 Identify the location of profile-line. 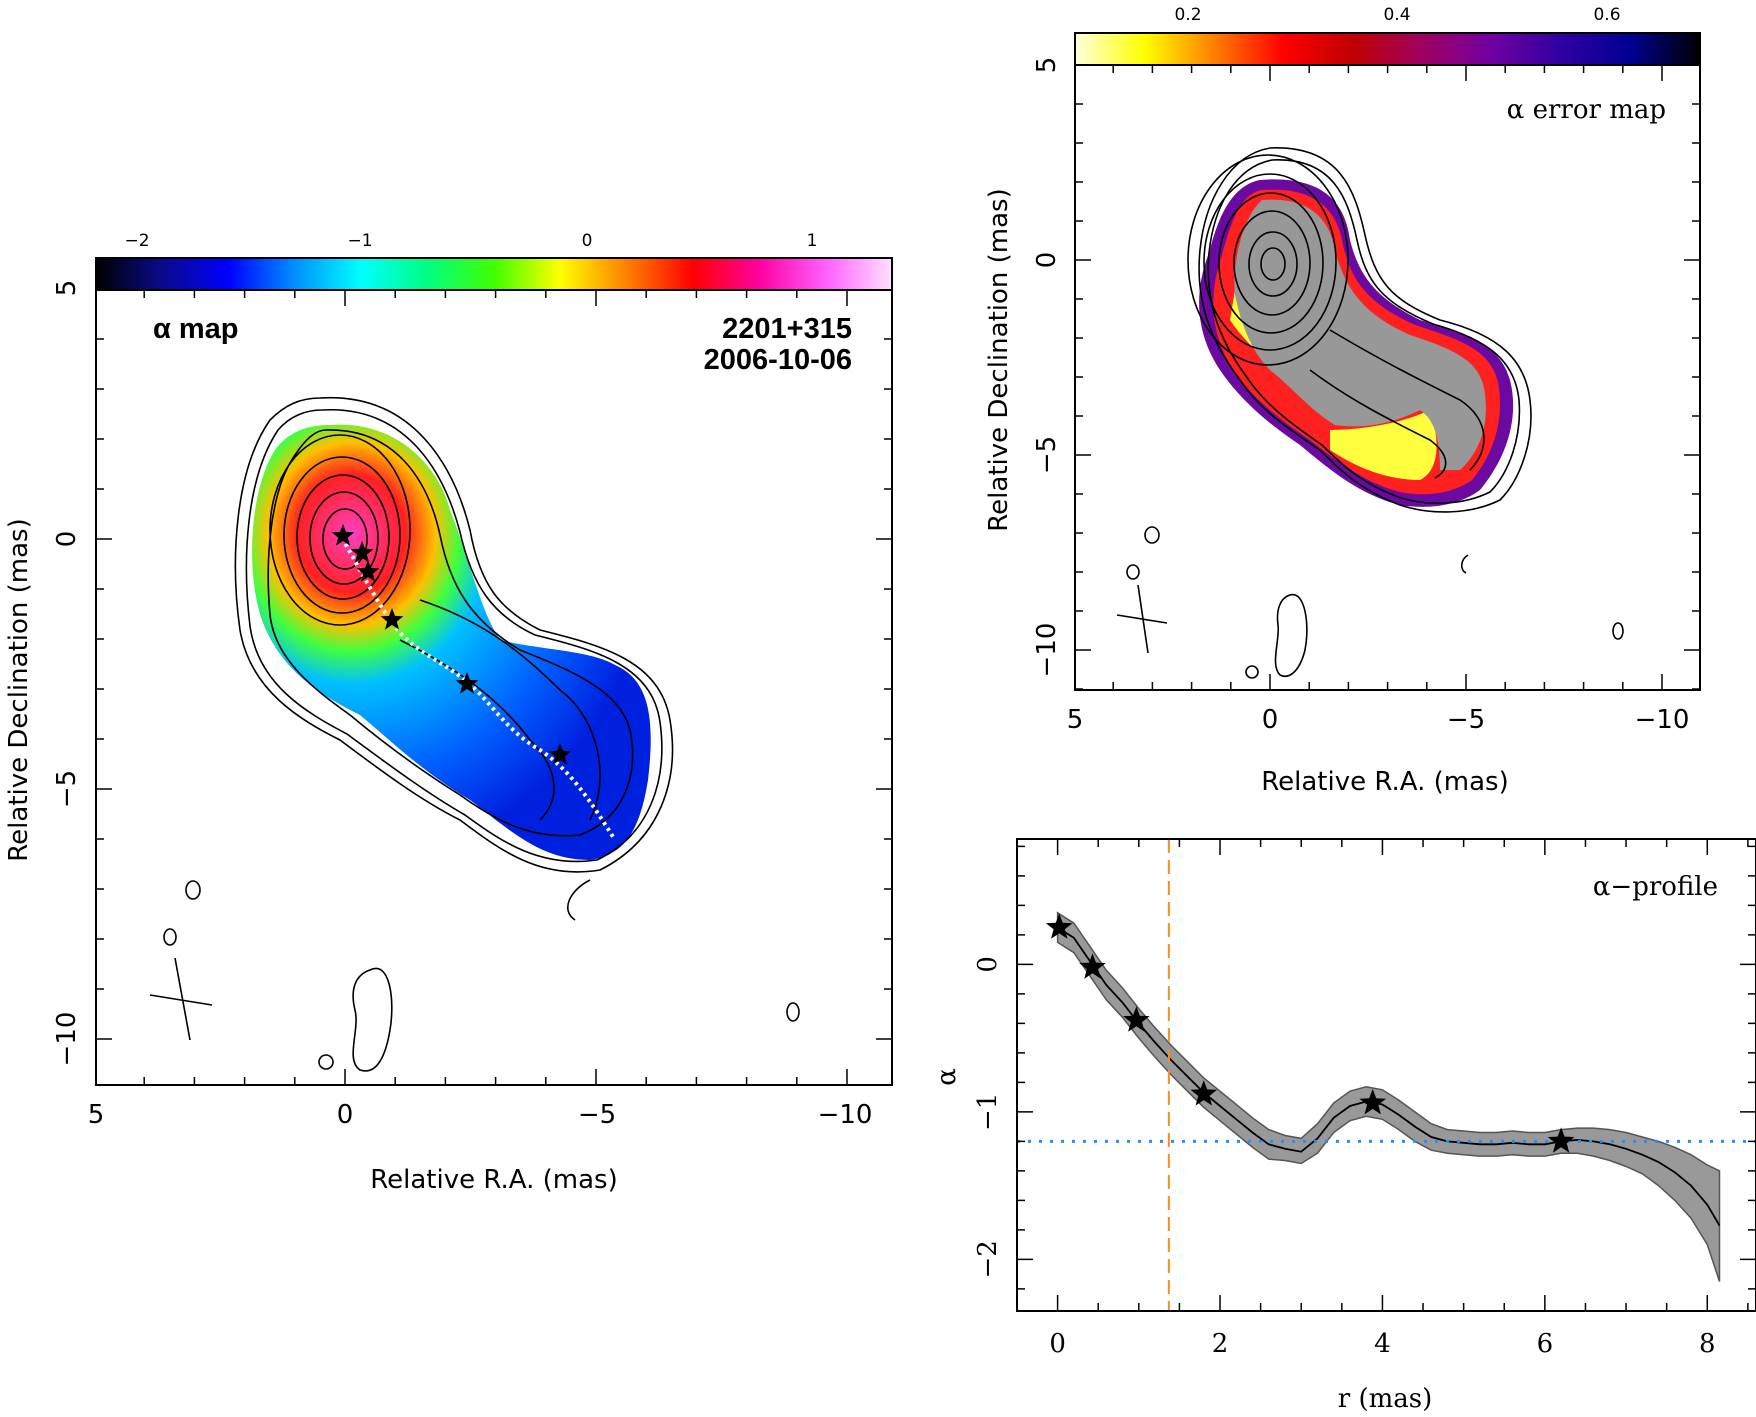
(1389, 1076).